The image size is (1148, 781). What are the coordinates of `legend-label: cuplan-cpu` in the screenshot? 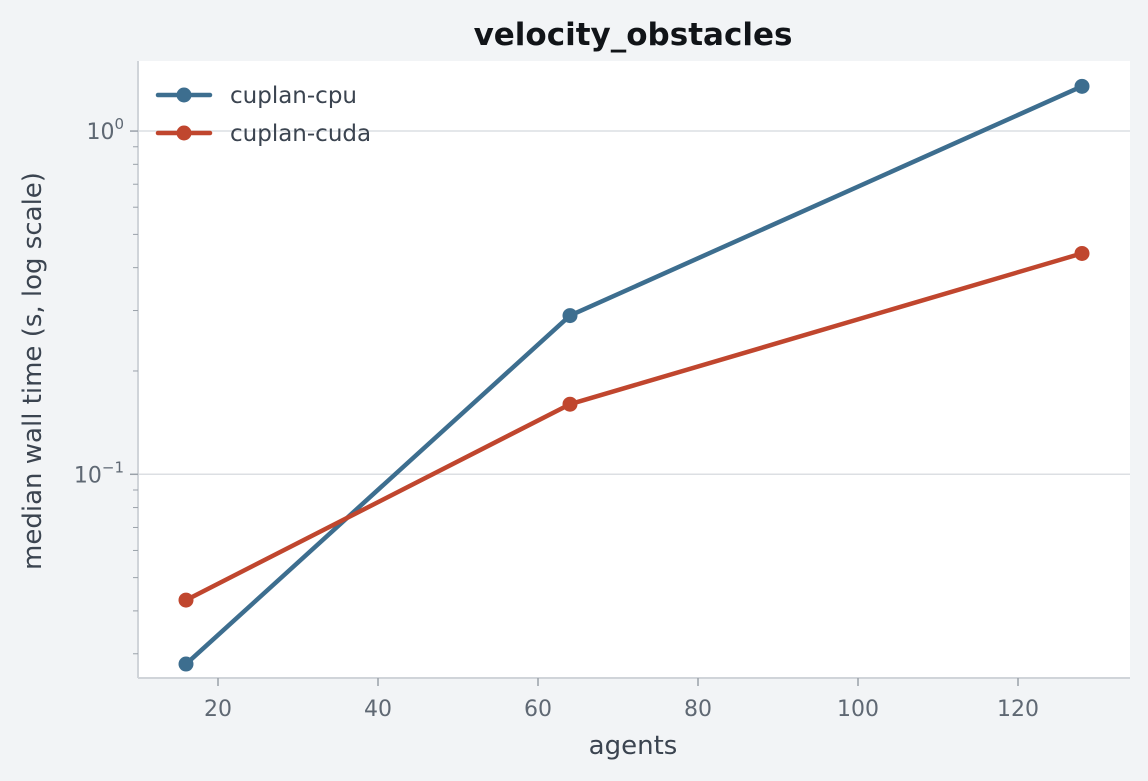 It's located at (293, 96).